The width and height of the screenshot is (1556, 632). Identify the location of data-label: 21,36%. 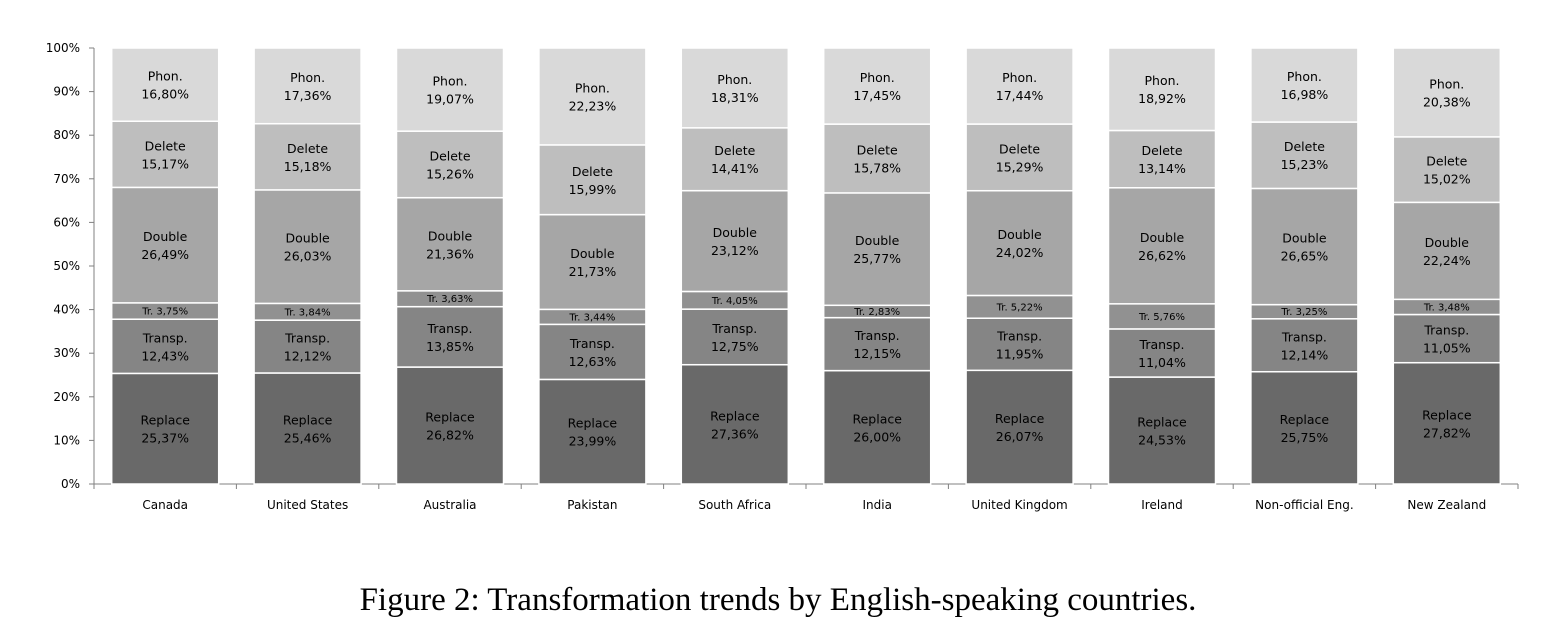
(450, 253).